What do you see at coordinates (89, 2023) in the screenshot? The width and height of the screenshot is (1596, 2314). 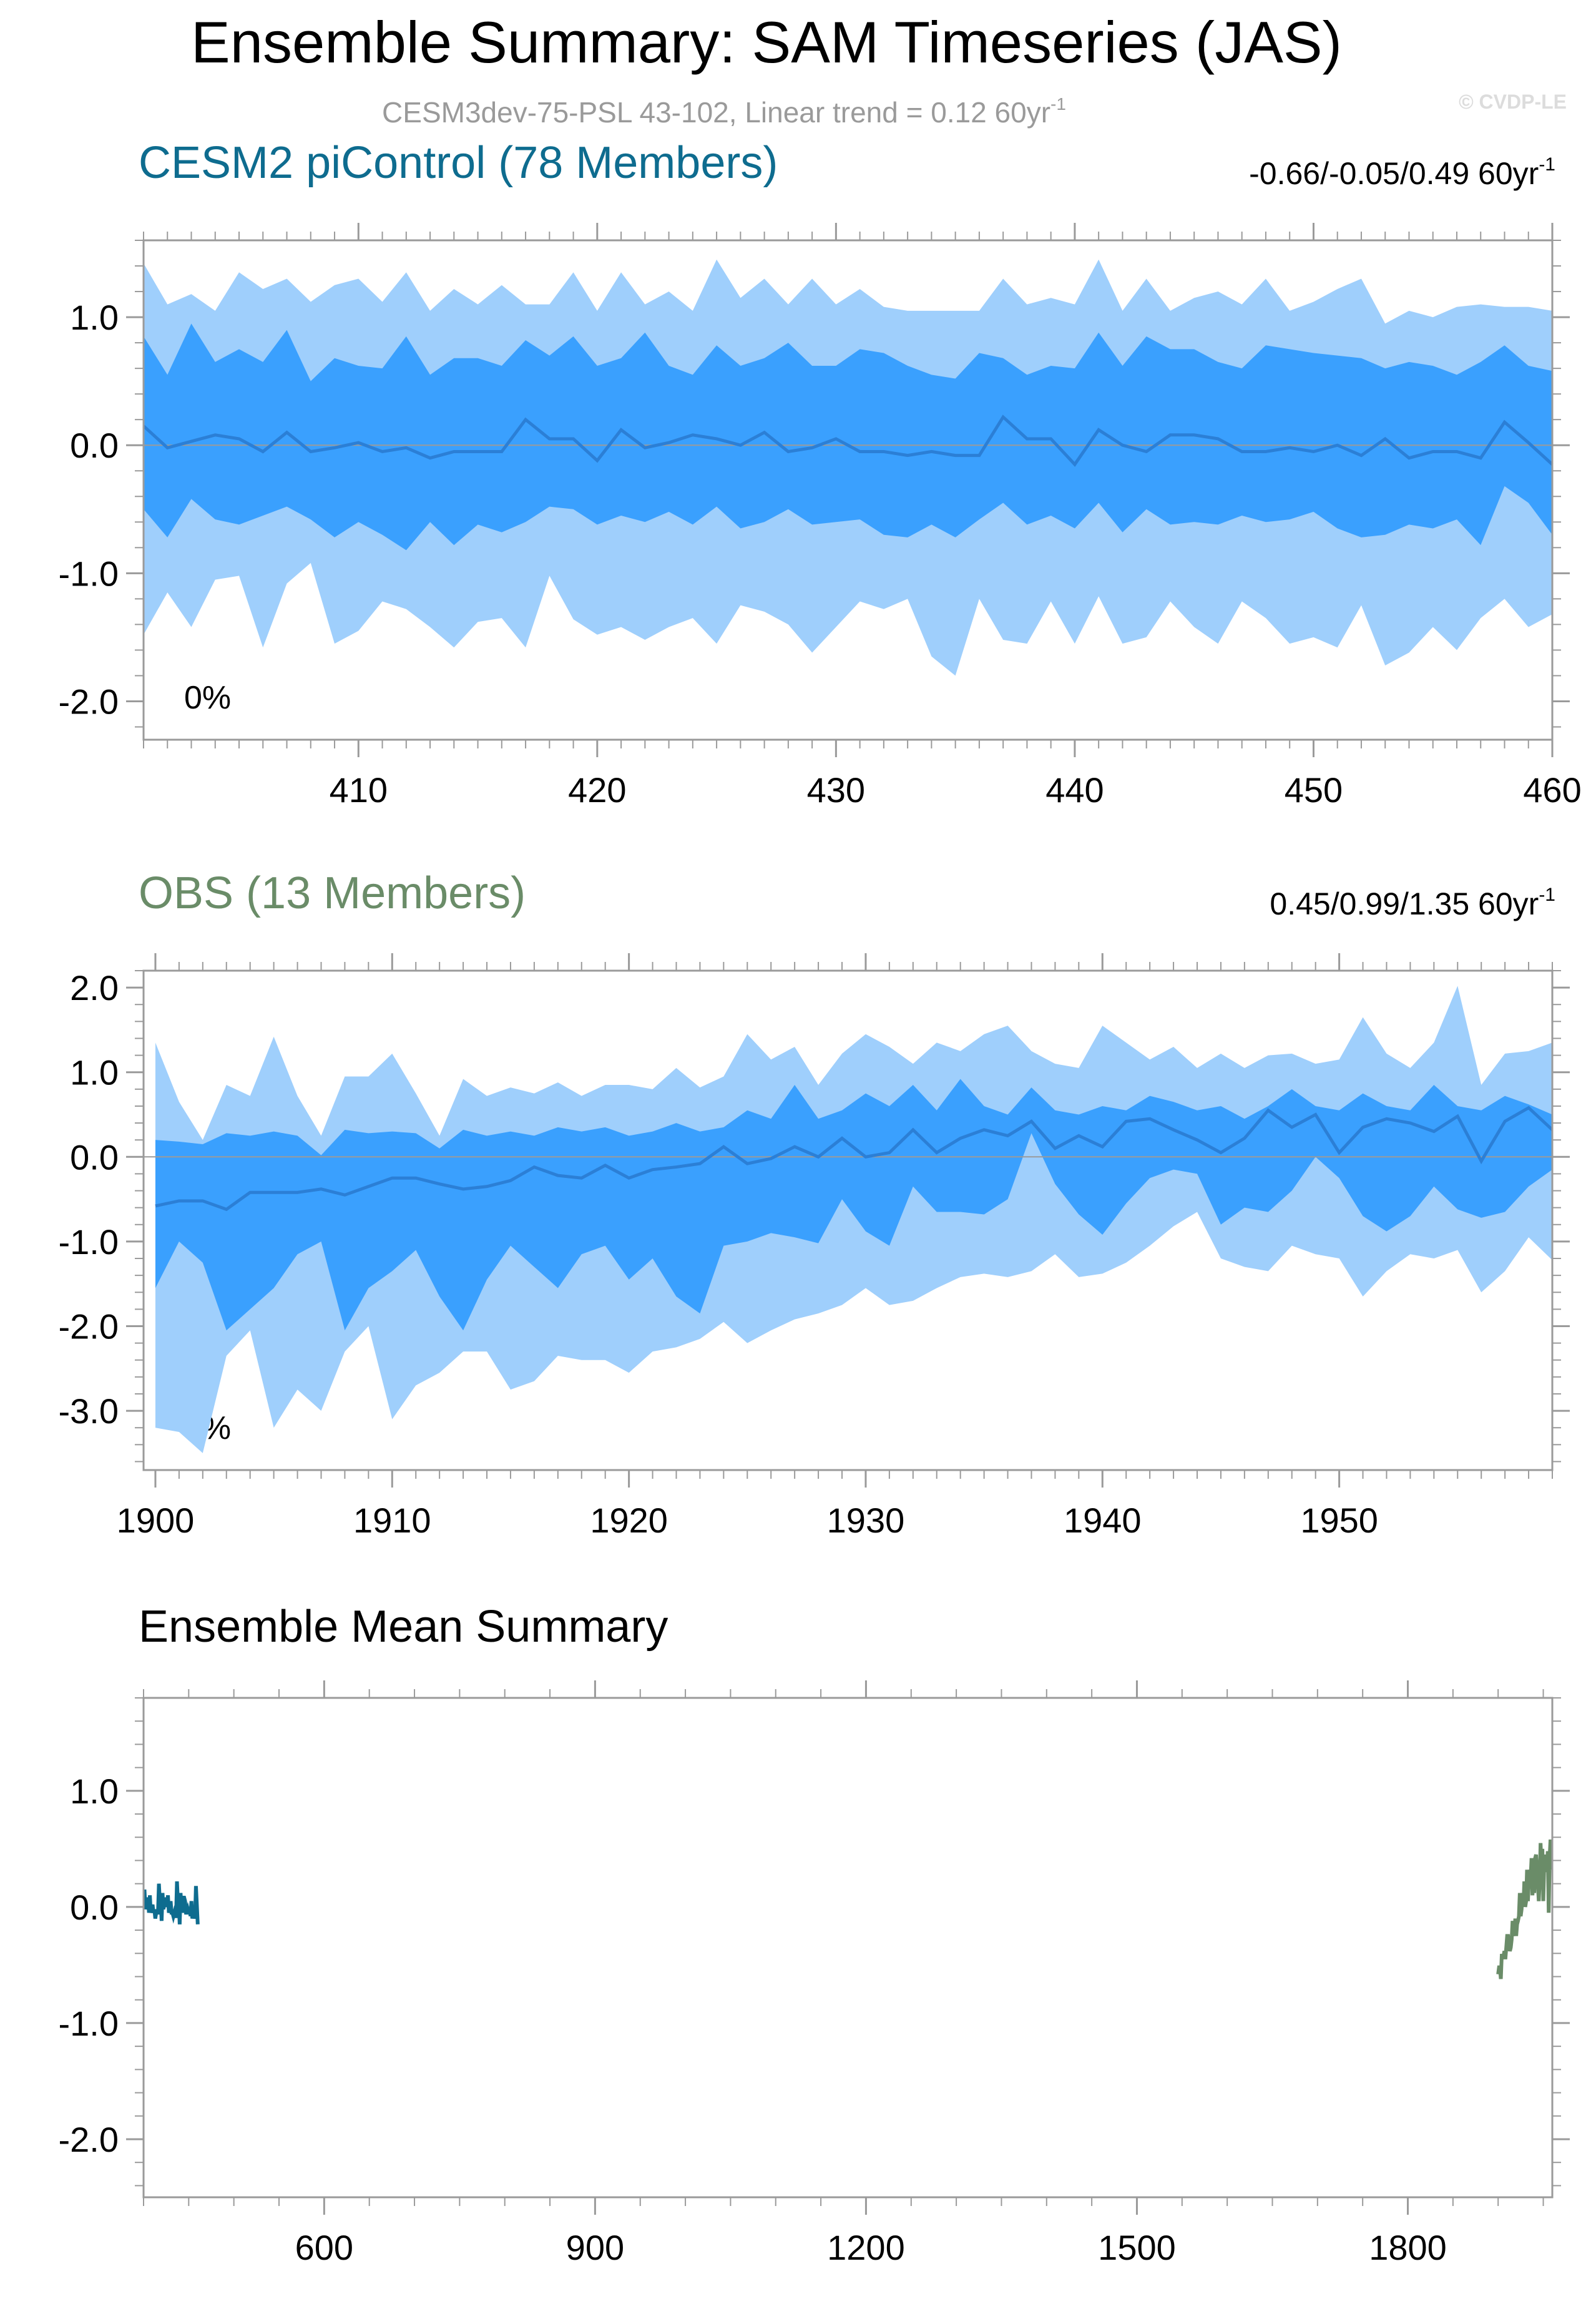 I see `summary-y-tick-label: -1.0` at bounding box center [89, 2023].